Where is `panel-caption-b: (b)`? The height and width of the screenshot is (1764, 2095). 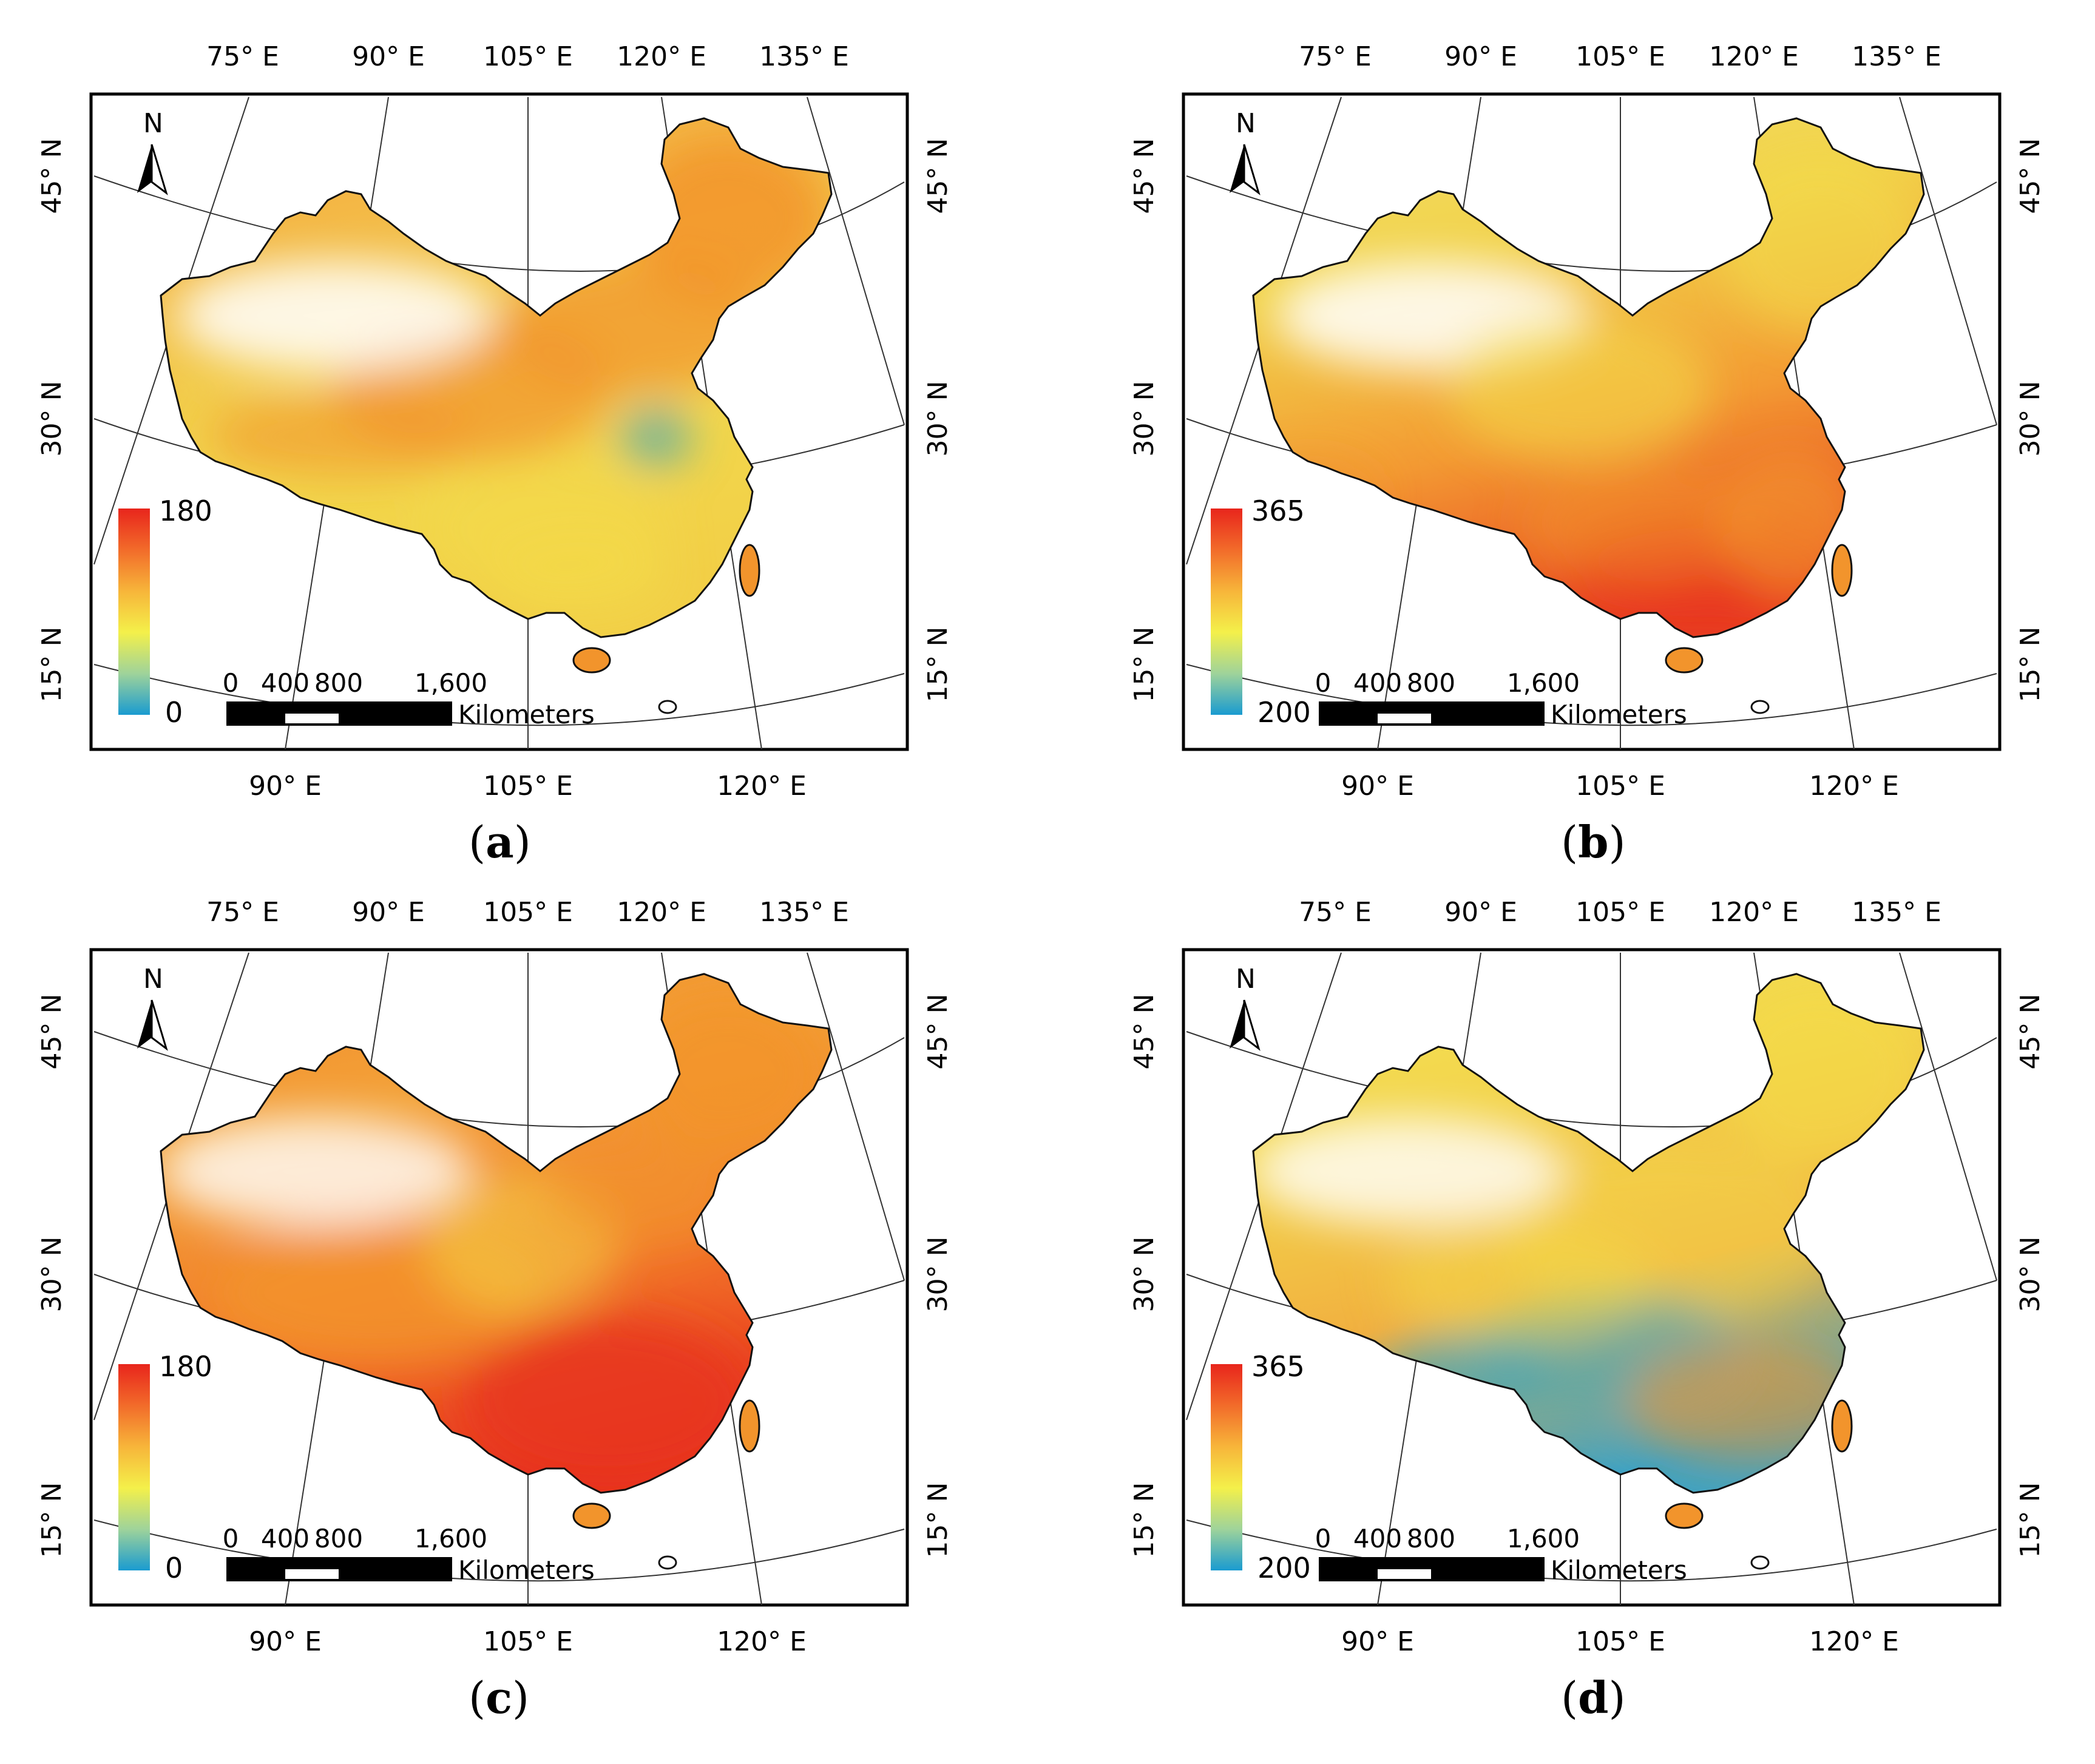
panel-caption-b: (b) is located at coordinates (1593, 842).